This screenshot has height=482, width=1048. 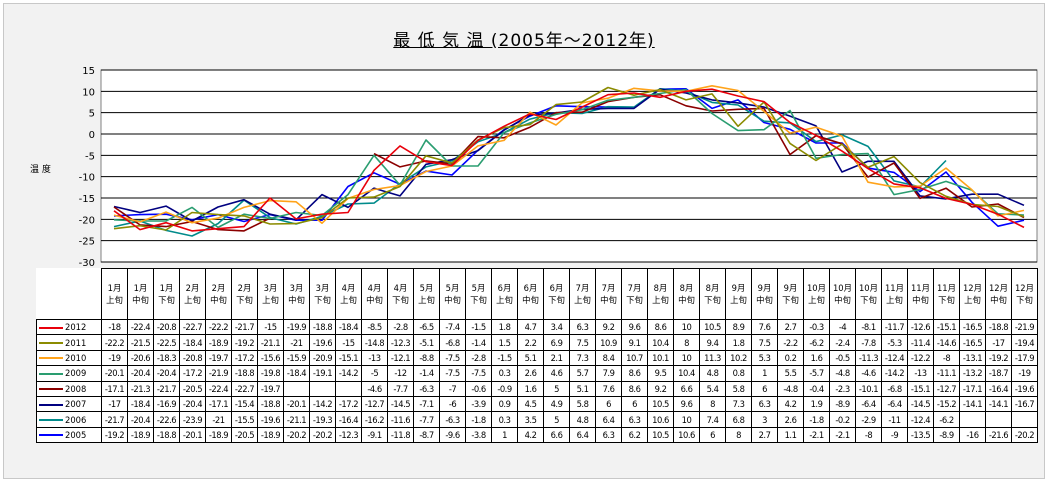 I want to click on data-label: 7.6, so click(x=608, y=388).